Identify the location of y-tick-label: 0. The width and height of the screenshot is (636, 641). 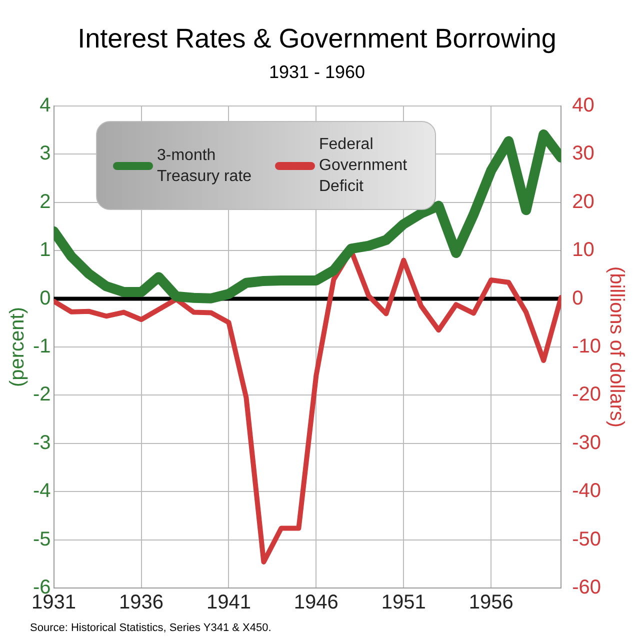
(45, 298).